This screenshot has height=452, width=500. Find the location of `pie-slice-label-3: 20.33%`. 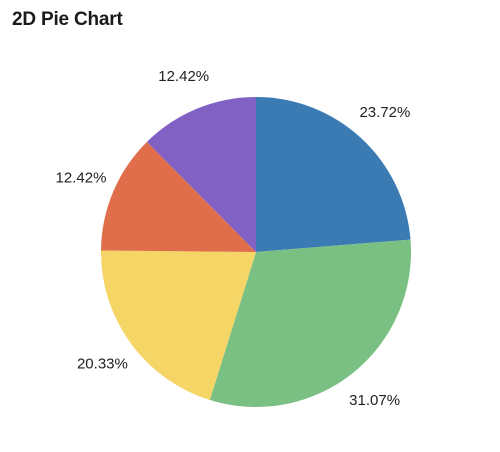

pie-slice-label-3: 20.33% is located at coordinates (102, 363).